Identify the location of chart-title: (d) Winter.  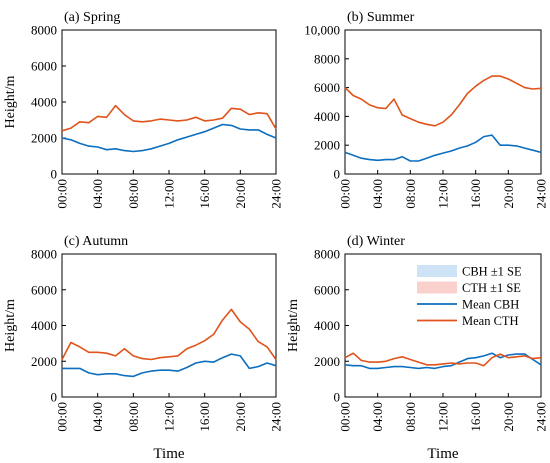
(376, 241).